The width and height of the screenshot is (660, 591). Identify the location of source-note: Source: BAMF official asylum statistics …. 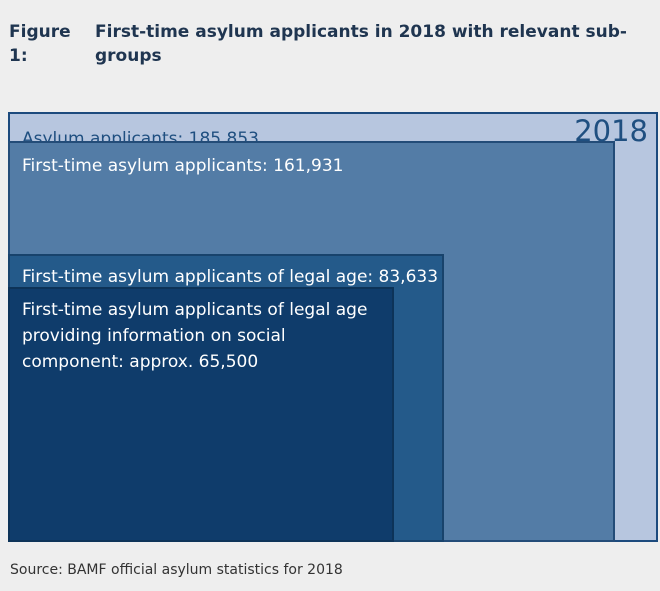
(176, 570).